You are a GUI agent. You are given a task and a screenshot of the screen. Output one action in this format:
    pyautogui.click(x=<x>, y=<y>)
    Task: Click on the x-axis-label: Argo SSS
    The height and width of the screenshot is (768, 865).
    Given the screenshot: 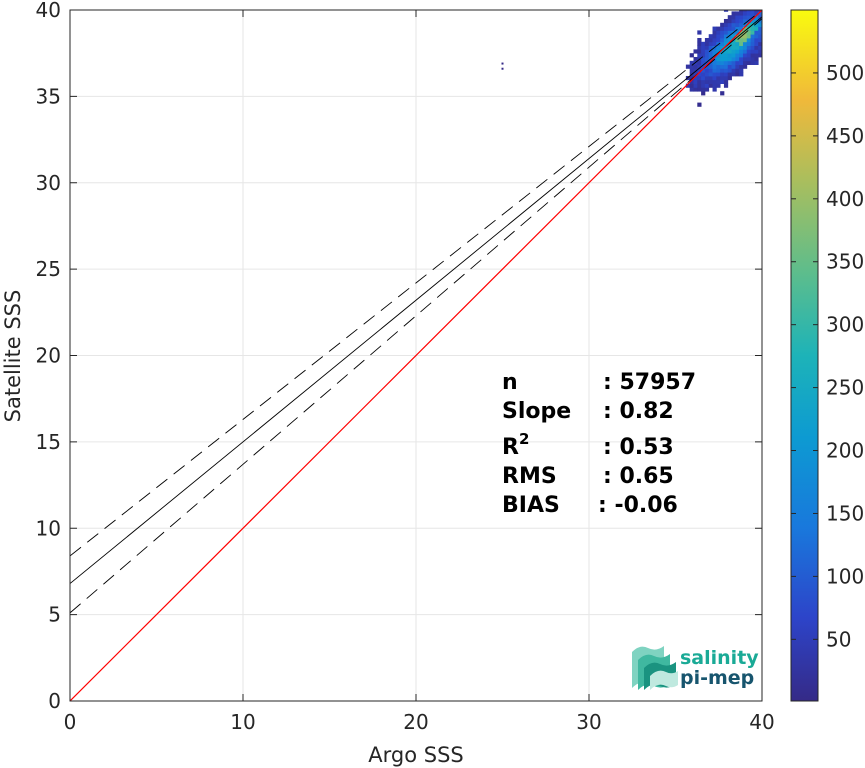 What is the action you would take?
    pyautogui.click(x=415, y=755)
    